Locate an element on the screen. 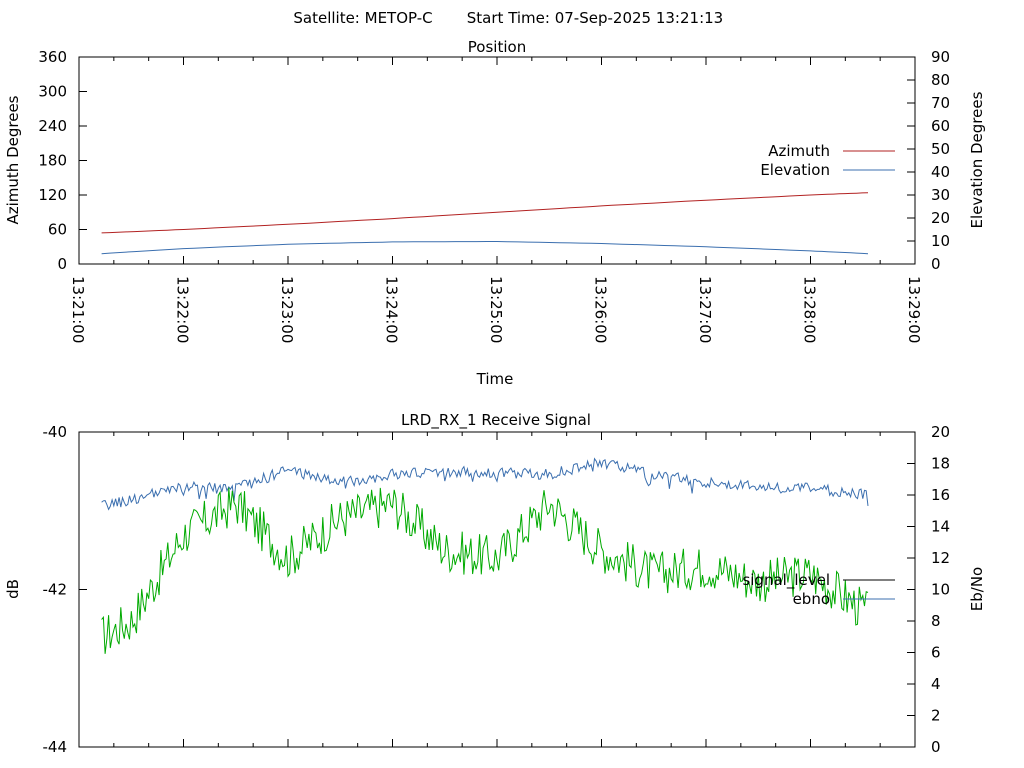  xtick-label: 13:22:00 is located at coordinates (183, 309).